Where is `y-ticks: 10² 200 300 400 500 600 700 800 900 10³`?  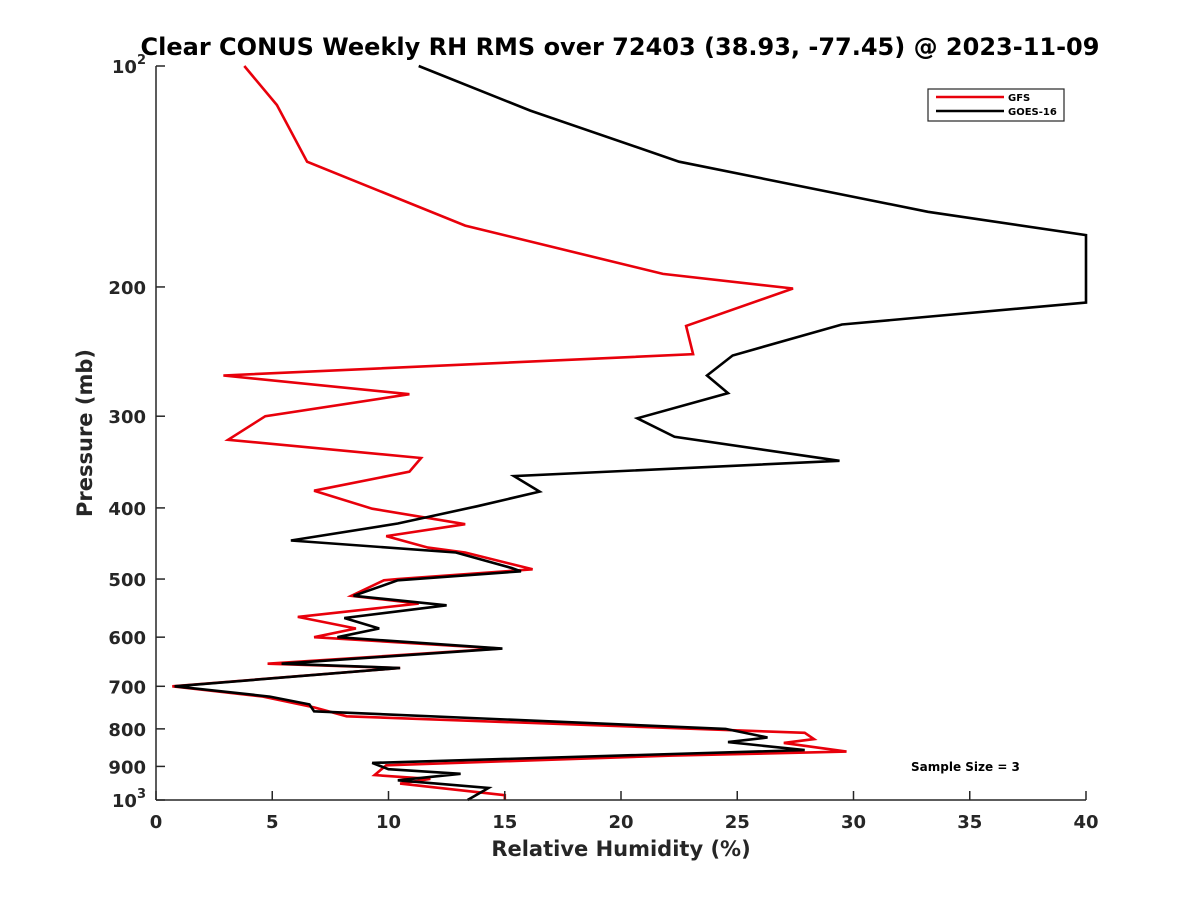
y-ticks: 10² 200 300 400 500 600 700 800 900 10³ is located at coordinates (136, 432).